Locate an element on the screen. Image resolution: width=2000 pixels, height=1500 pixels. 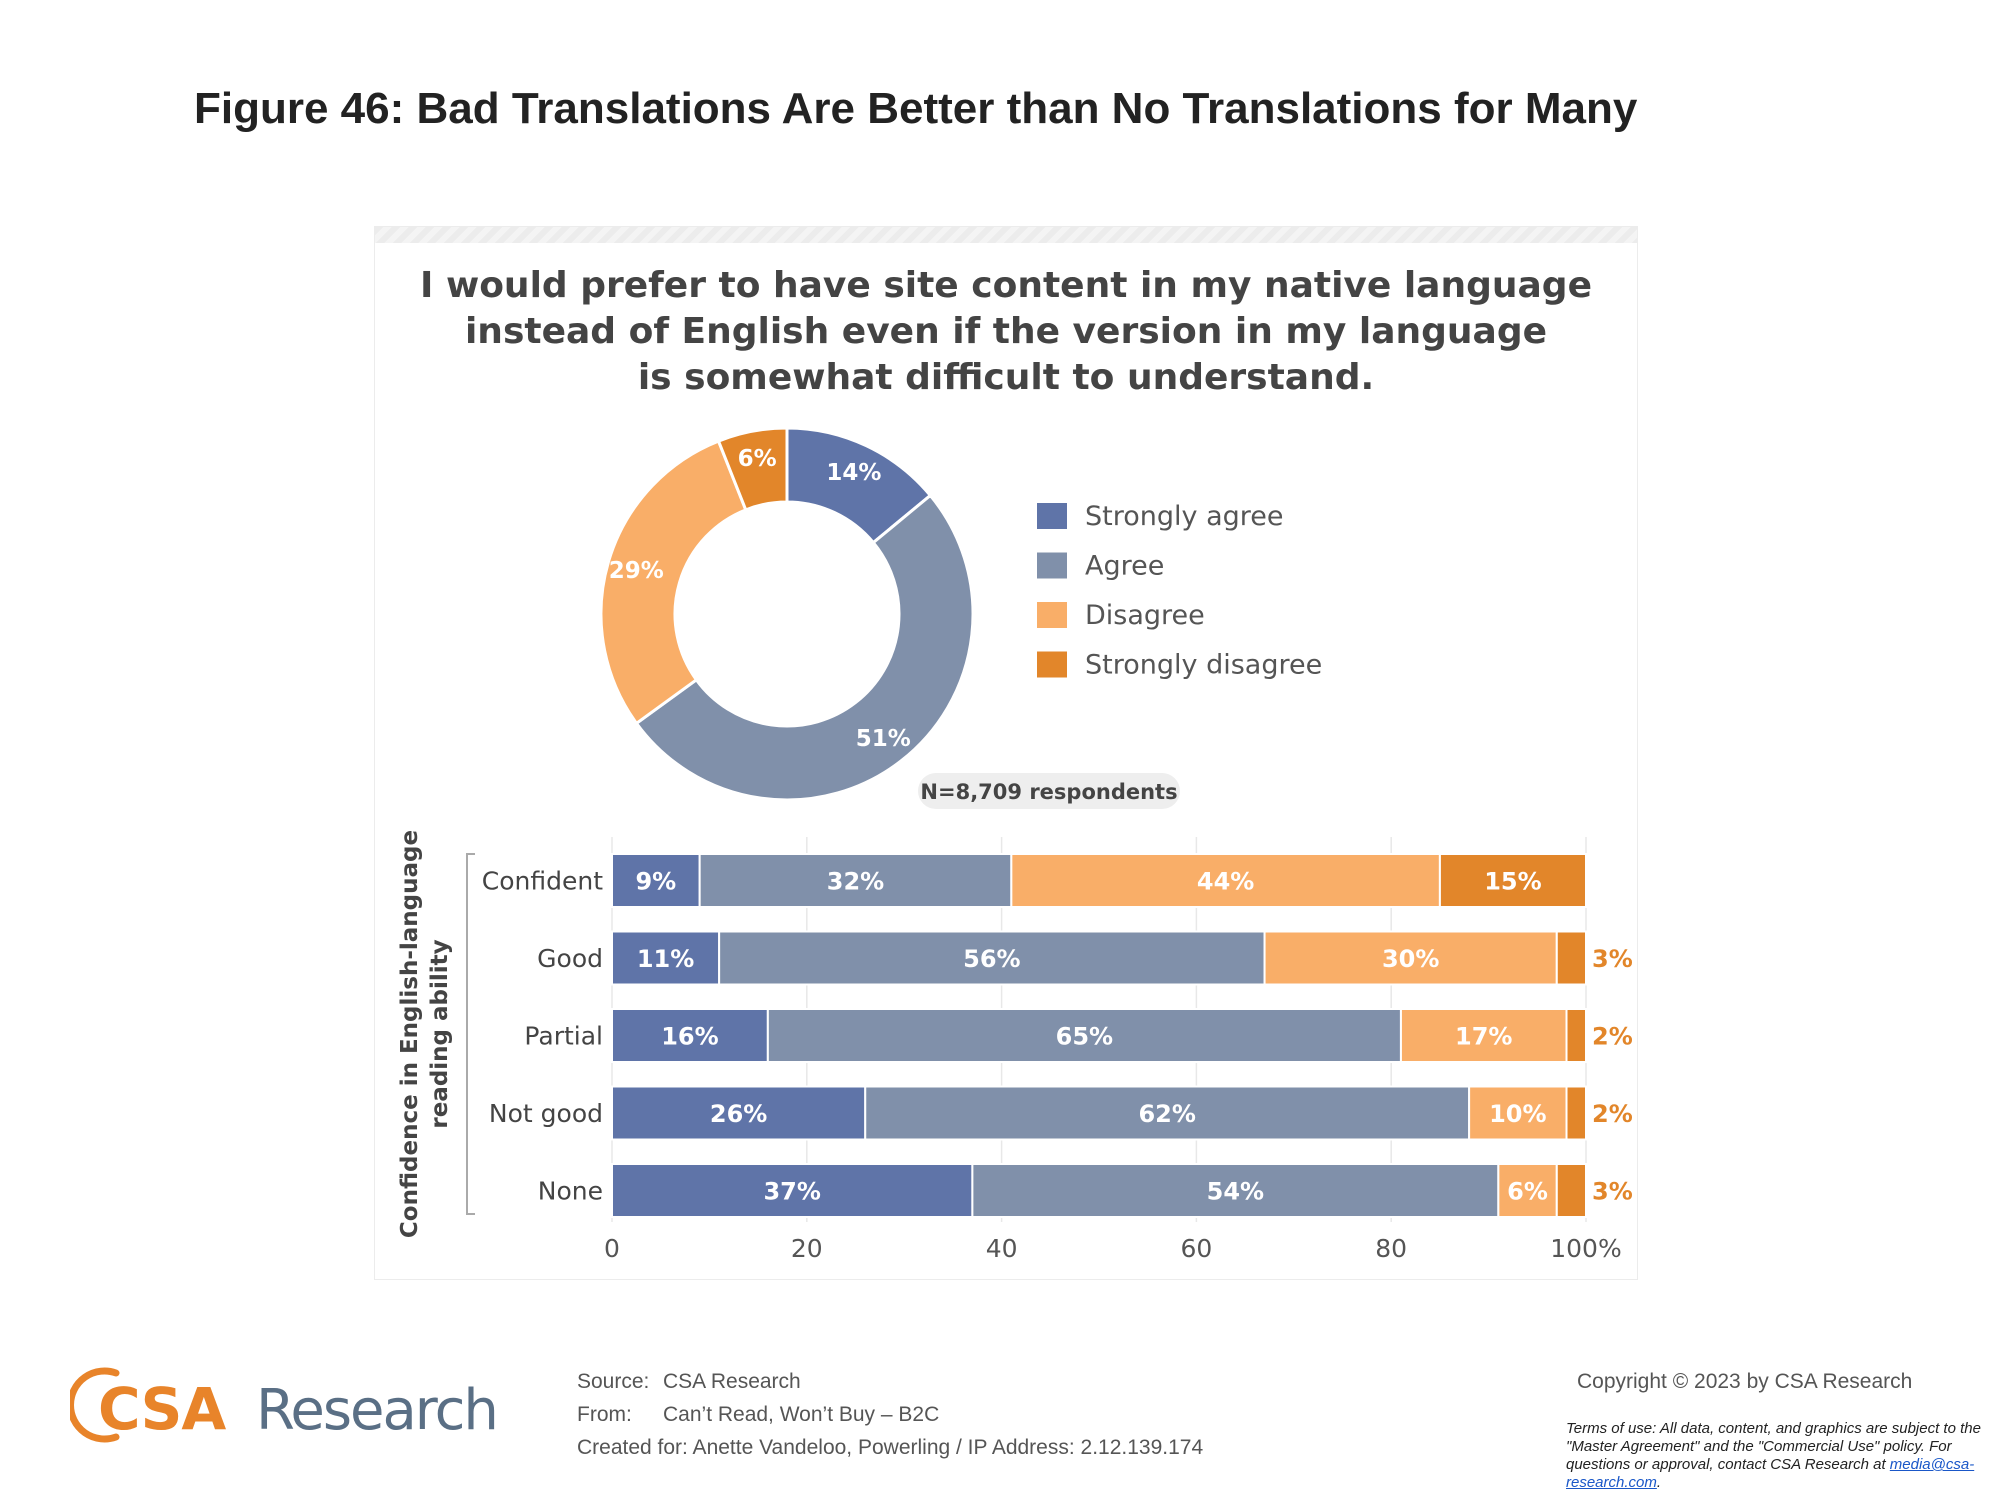
bar-label-strongly-agree: 37% is located at coordinates (791, 1192).